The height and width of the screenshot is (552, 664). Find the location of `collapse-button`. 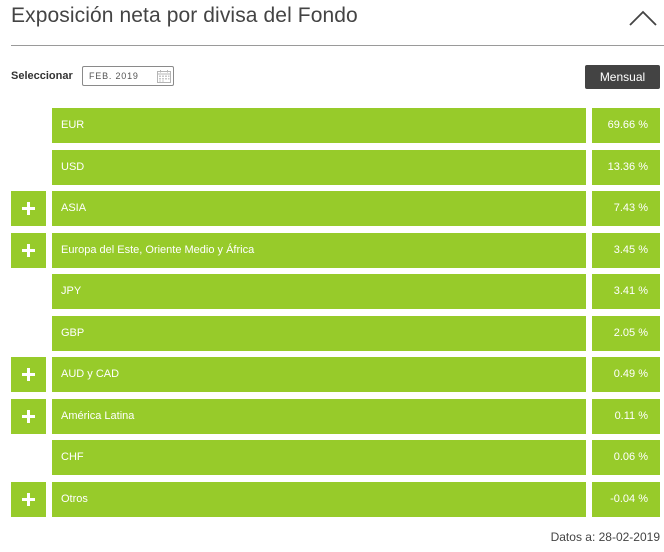

collapse-button is located at coordinates (643, 17).